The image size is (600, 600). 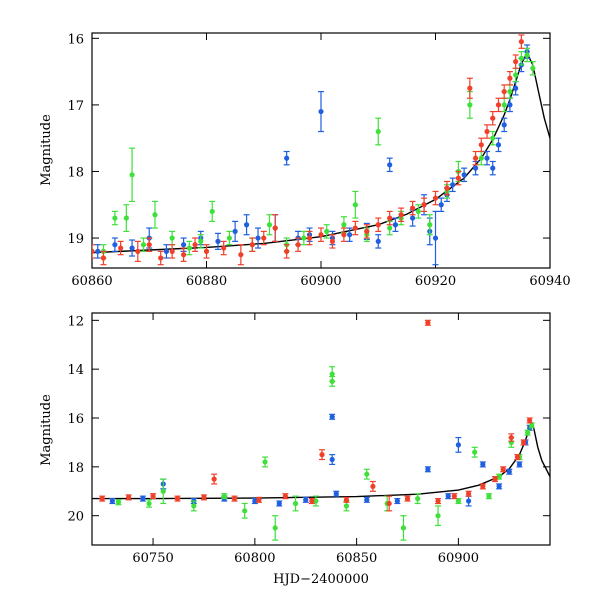 What do you see at coordinates (458, 558) in the screenshot?
I see `x-tick-label: 60900` at bounding box center [458, 558].